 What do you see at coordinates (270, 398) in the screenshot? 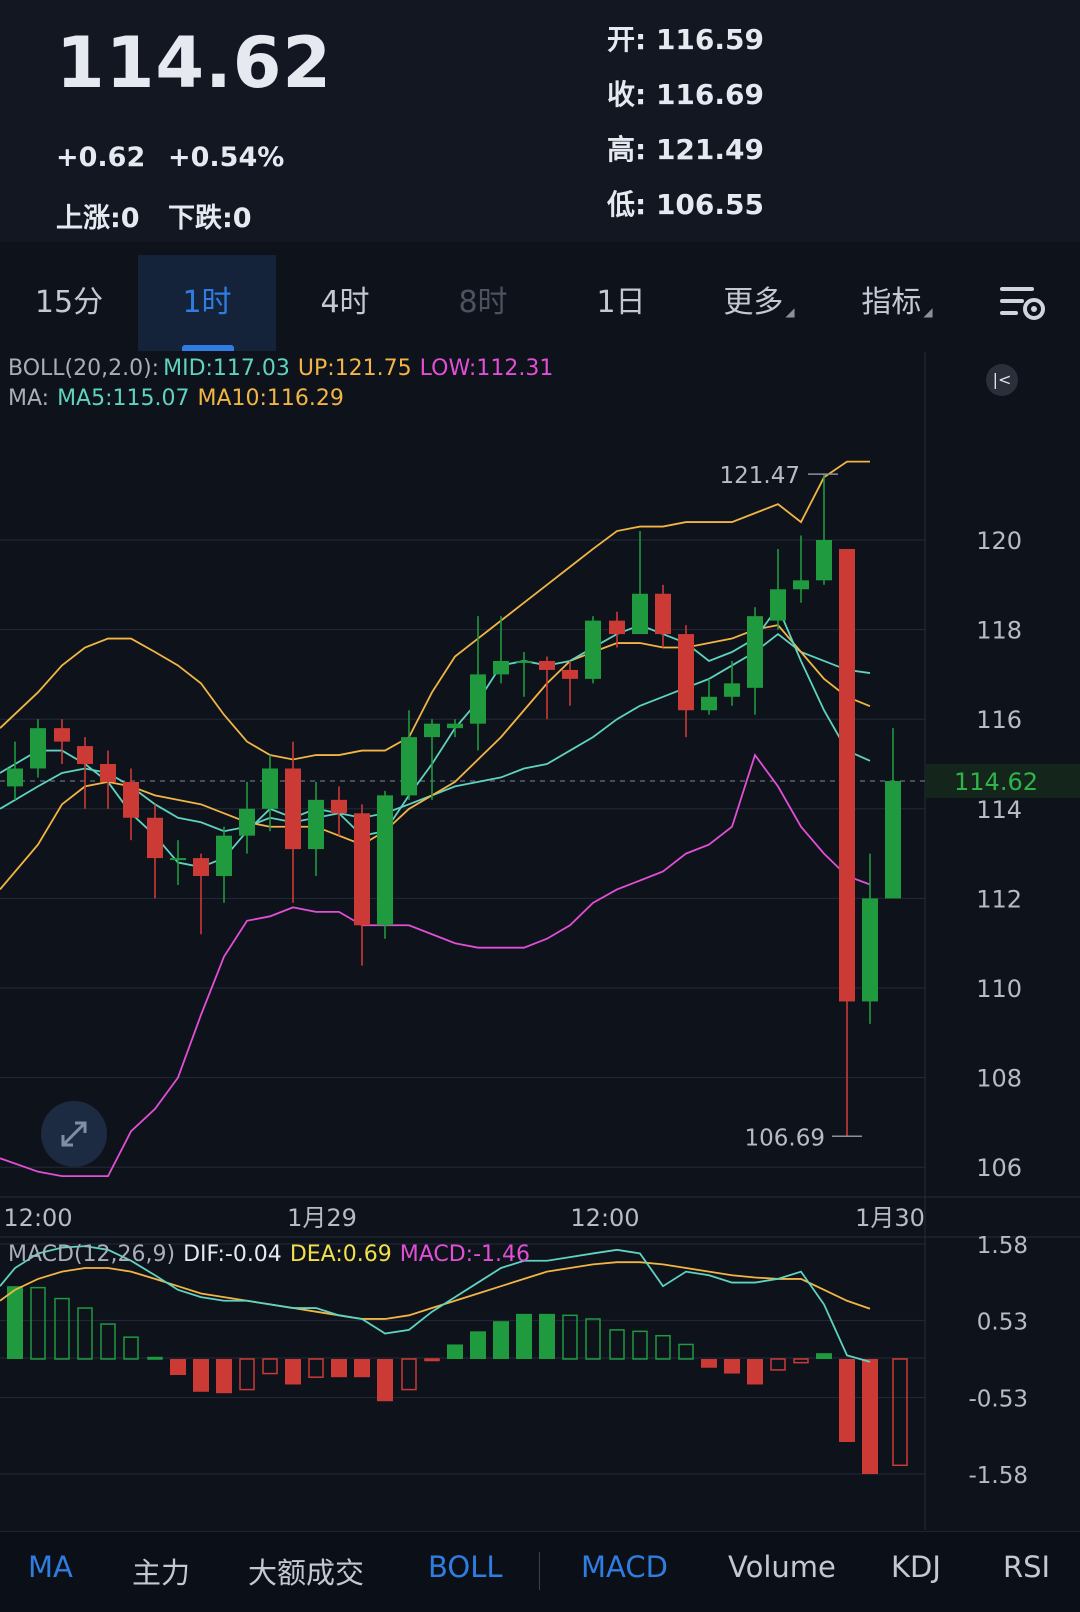
I see `ma10-value: MA10:116.29` at bounding box center [270, 398].